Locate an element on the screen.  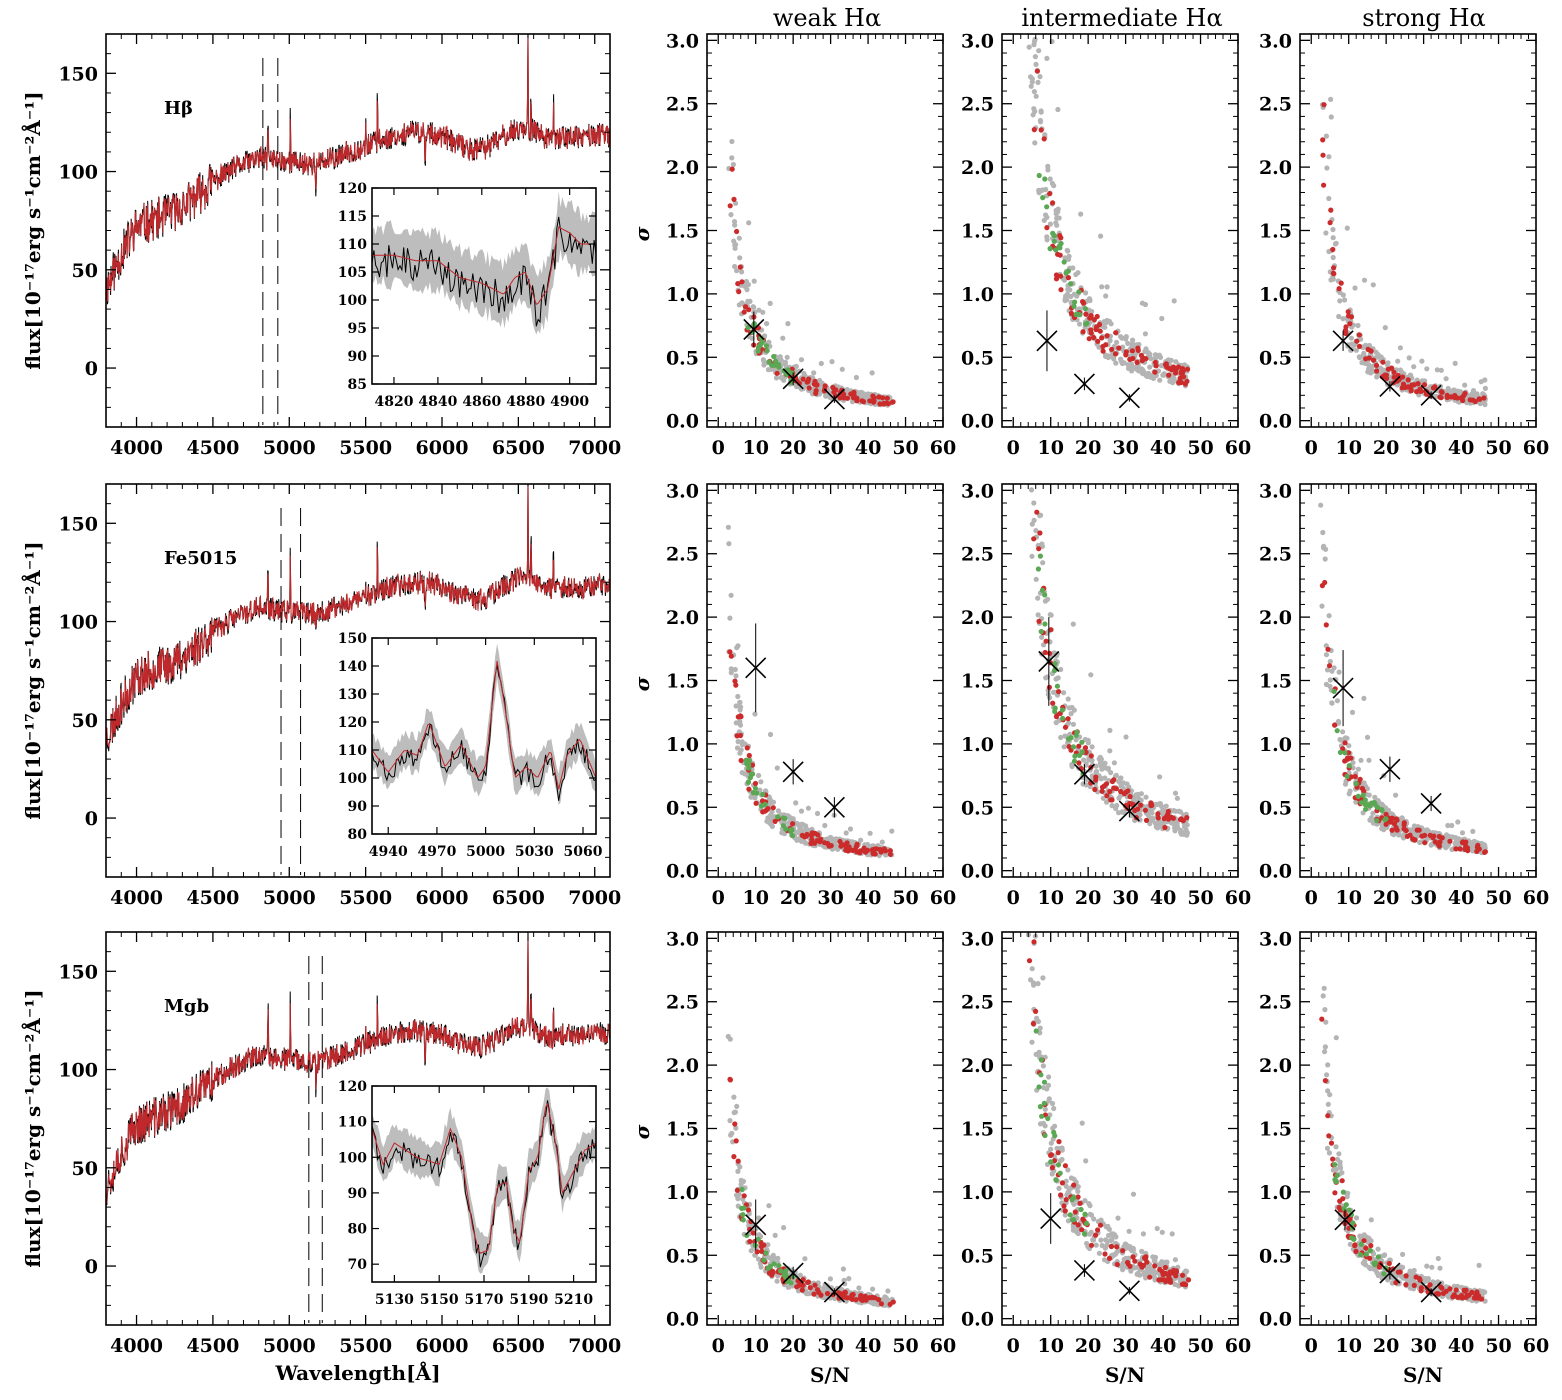
inset-model-line is located at coordinates (484, 1178).